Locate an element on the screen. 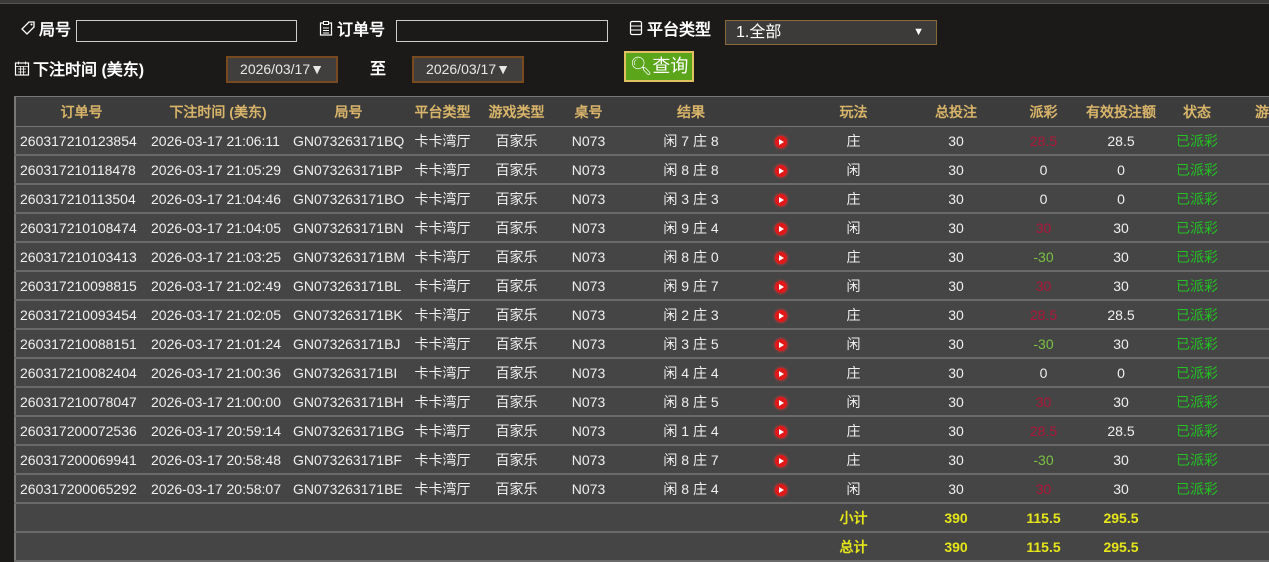  date-to-picker: 2026/03/17▼ is located at coordinates (468, 69).